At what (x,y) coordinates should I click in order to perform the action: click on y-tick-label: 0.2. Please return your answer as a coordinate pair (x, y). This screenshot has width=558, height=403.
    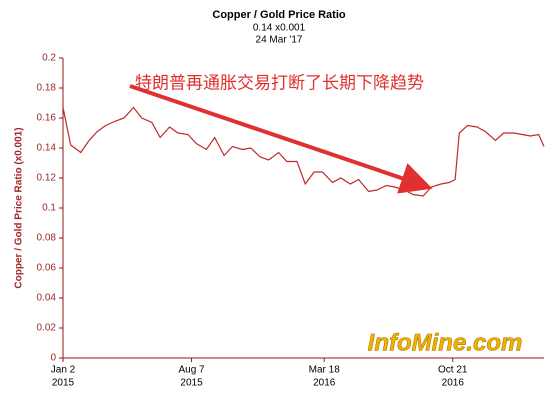
    Looking at the image, I should click on (49, 58).